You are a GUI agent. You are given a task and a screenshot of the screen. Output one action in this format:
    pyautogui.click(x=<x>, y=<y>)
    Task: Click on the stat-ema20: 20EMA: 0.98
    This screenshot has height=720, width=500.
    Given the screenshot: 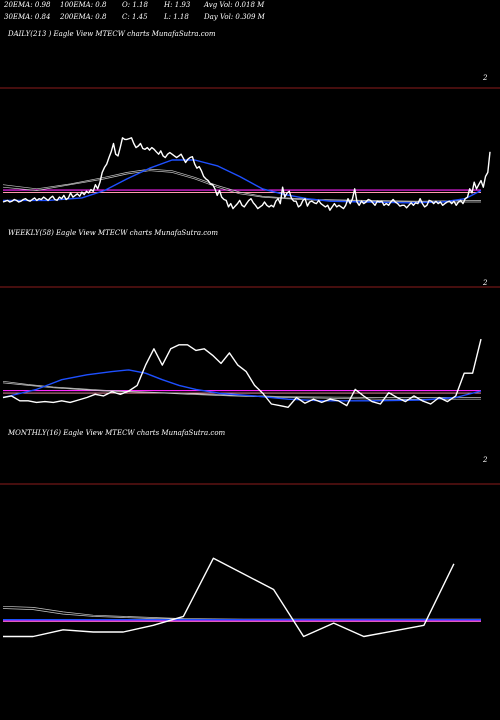 What is the action you would take?
    pyautogui.click(x=27, y=5)
    